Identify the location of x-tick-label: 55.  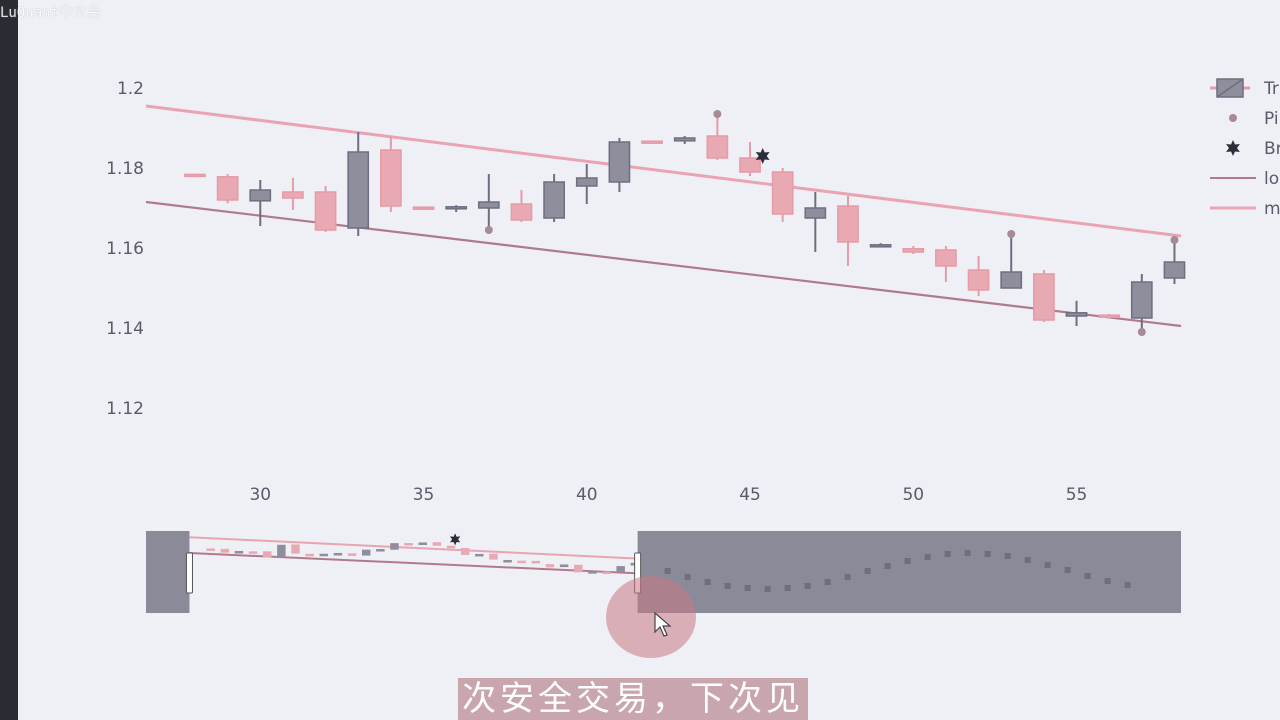
(1077, 495).